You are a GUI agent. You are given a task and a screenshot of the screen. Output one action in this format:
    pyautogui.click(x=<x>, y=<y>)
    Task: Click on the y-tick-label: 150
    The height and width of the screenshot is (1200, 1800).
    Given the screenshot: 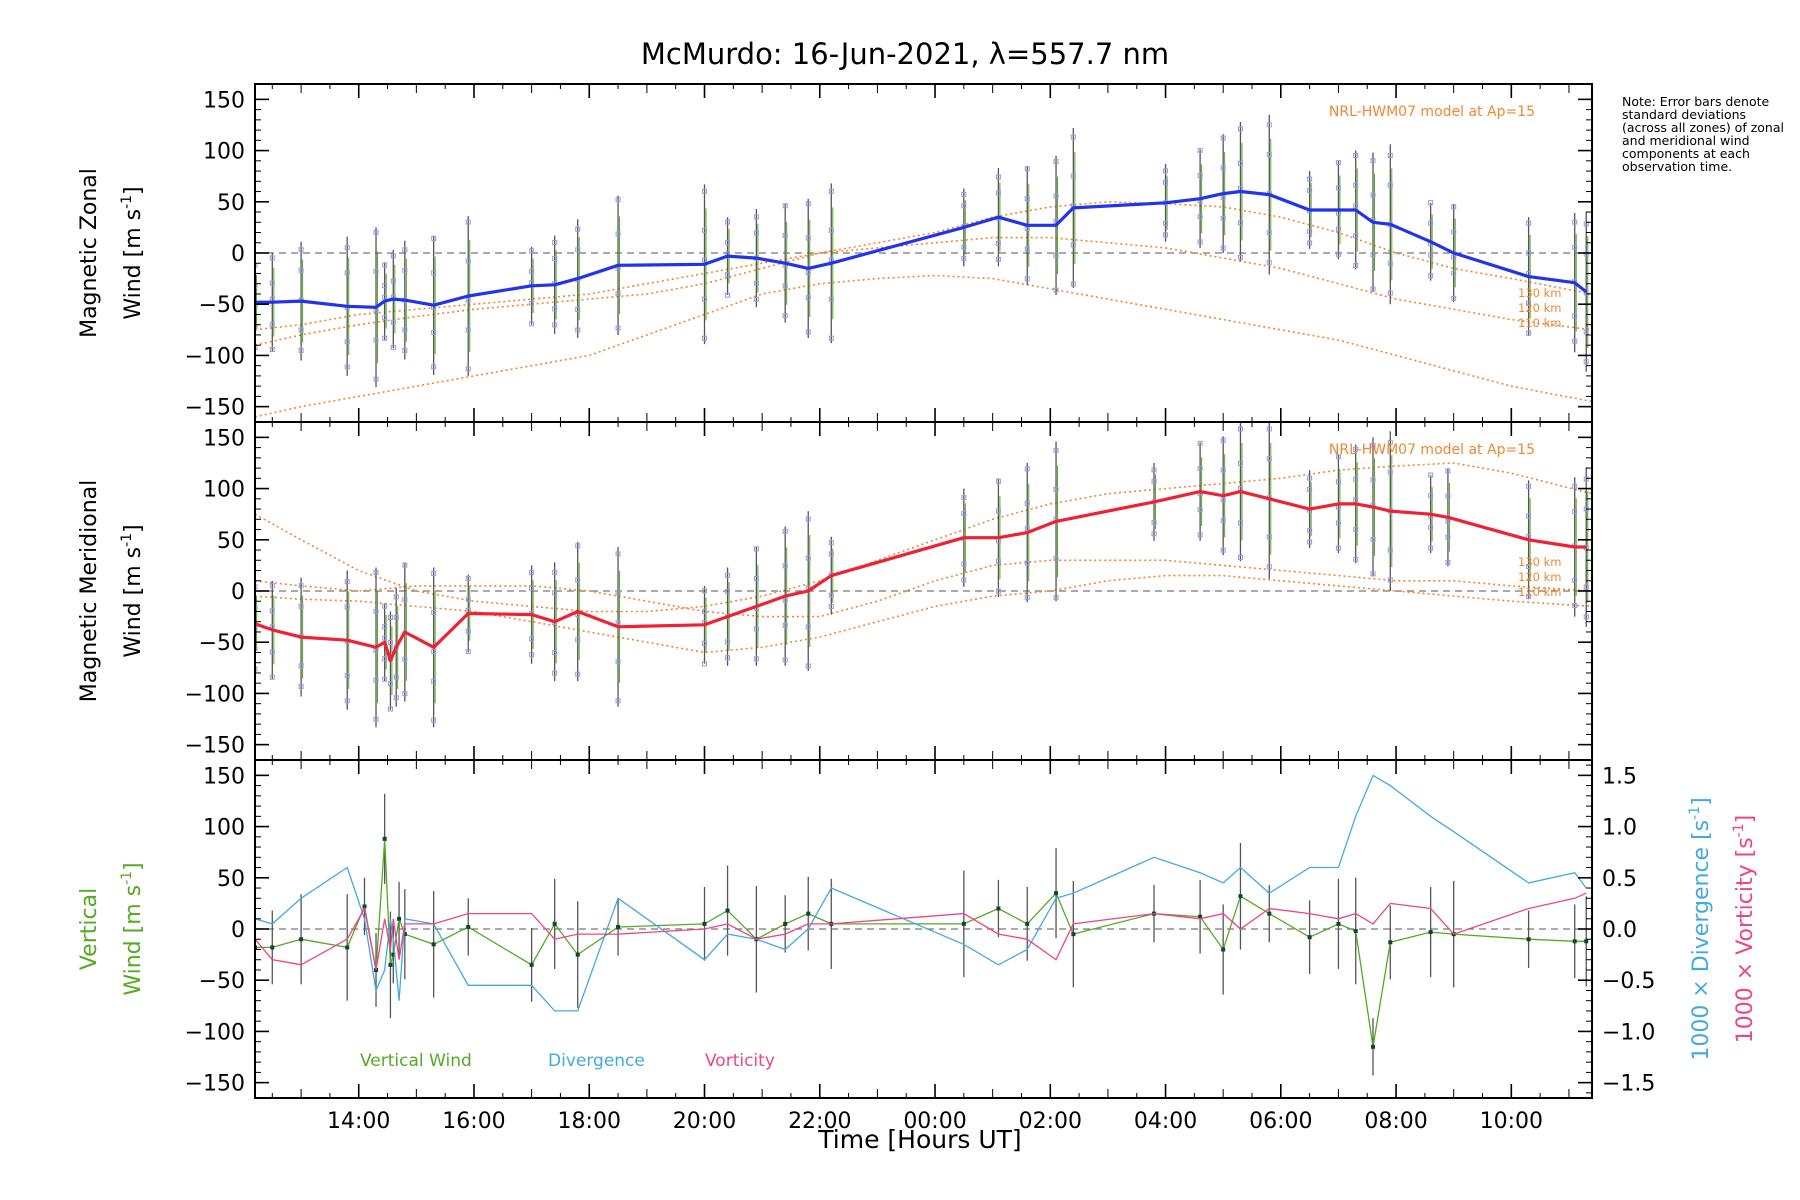 What is the action you would take?
    pyautogui.click(x=224, y=776)
    